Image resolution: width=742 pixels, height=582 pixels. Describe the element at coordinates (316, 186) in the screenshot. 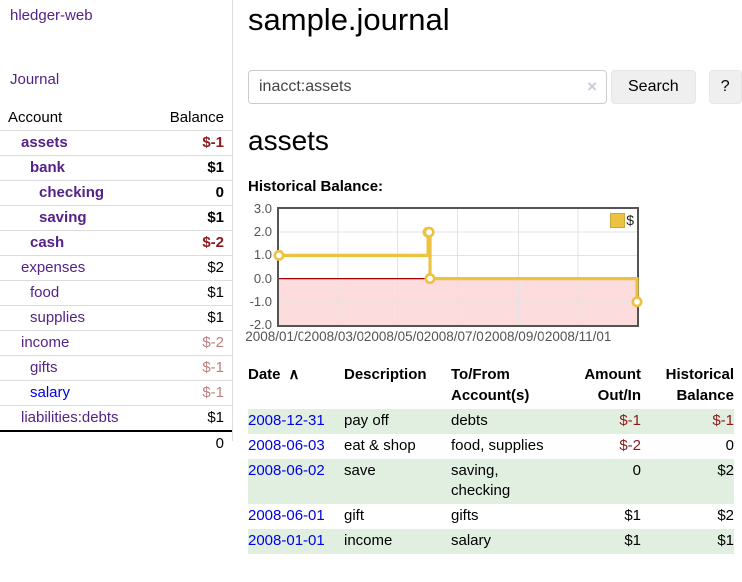

I see `chart-title: Historical Balance:` at that location.